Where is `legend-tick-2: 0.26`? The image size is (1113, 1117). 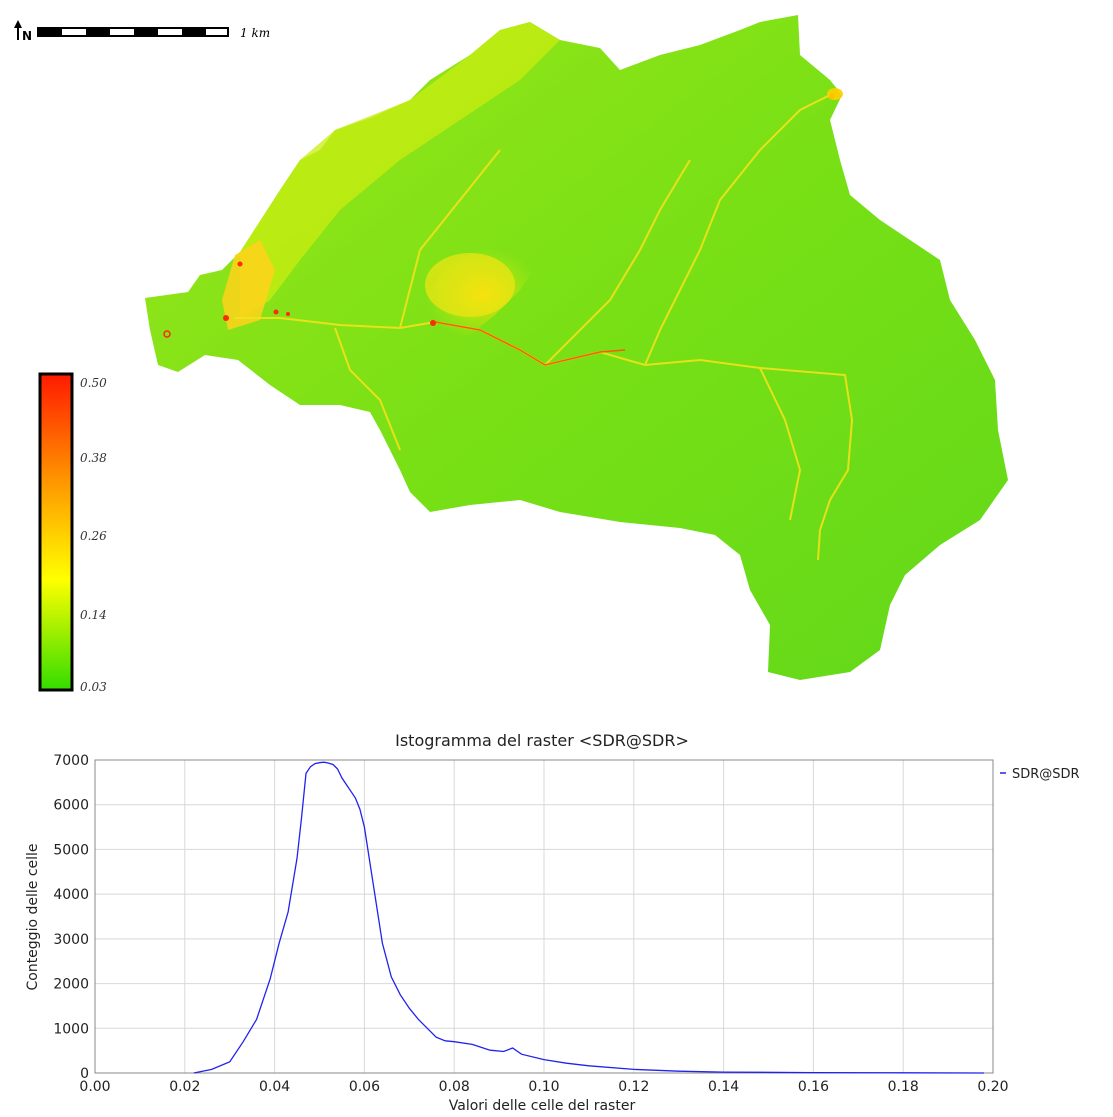 legend-tick-2: 0.26 is located at coordinates (93, 536).